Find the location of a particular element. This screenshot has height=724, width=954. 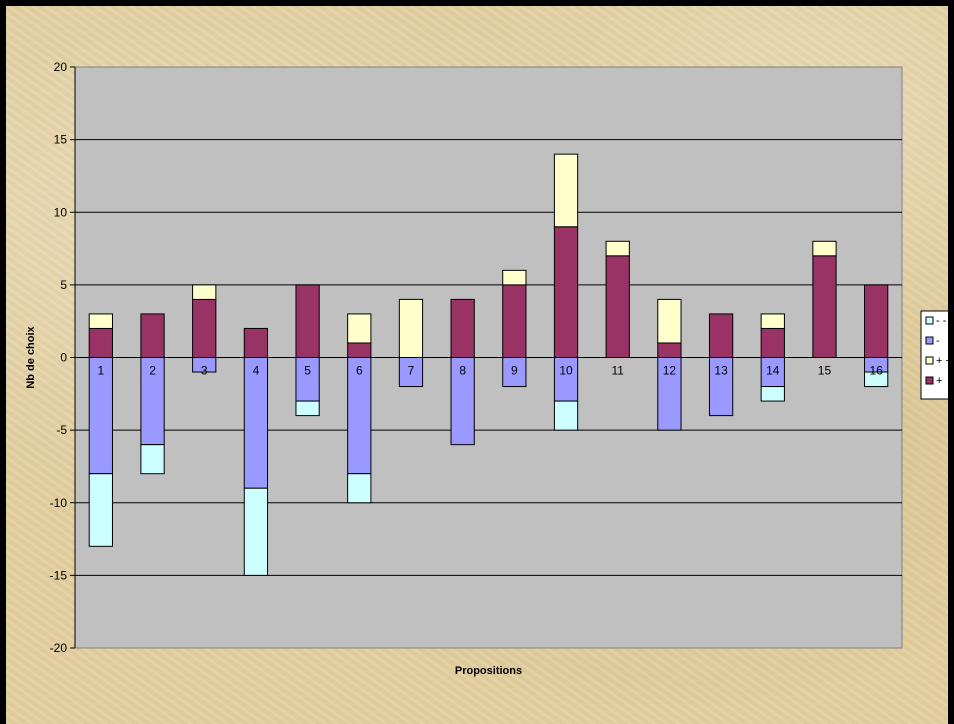

category-label: 12 is located at coordinates (670, 371).